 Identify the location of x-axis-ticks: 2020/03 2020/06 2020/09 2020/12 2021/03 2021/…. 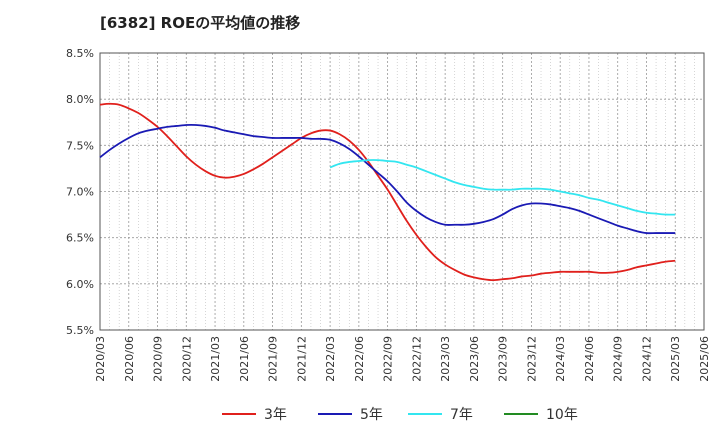
(402, 359).